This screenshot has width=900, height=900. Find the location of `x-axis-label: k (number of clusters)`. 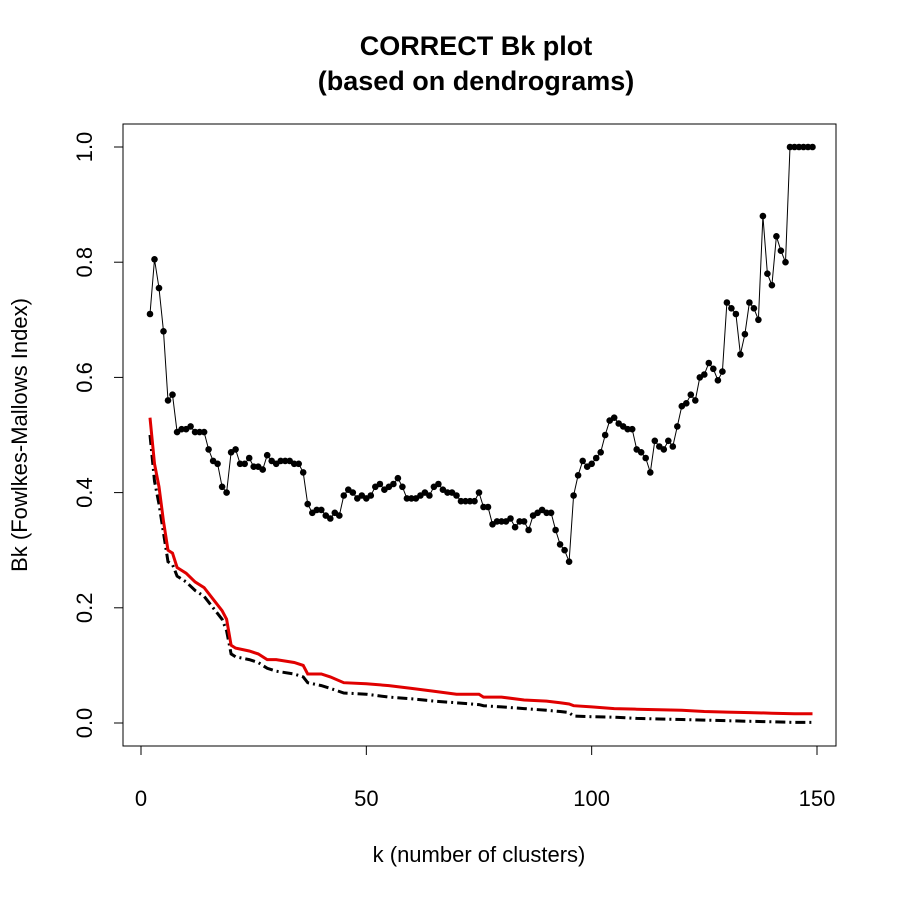

x-axis-label: k (number of clusters) is located at coordinates (479, 854).